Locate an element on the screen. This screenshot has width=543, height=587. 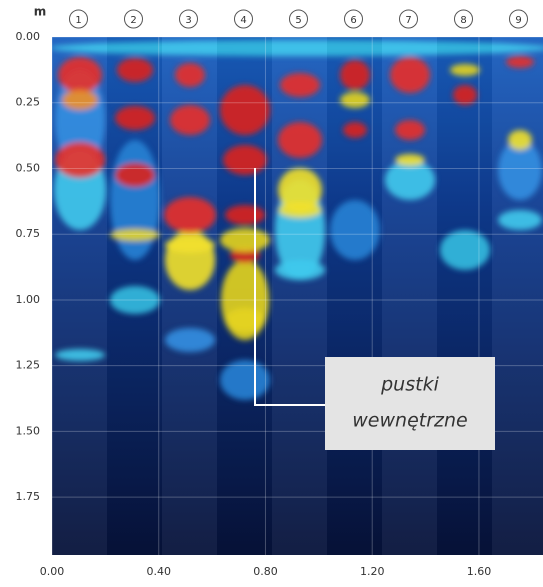
y-tick-label: 0.50 is located at coordinates (28, 167).